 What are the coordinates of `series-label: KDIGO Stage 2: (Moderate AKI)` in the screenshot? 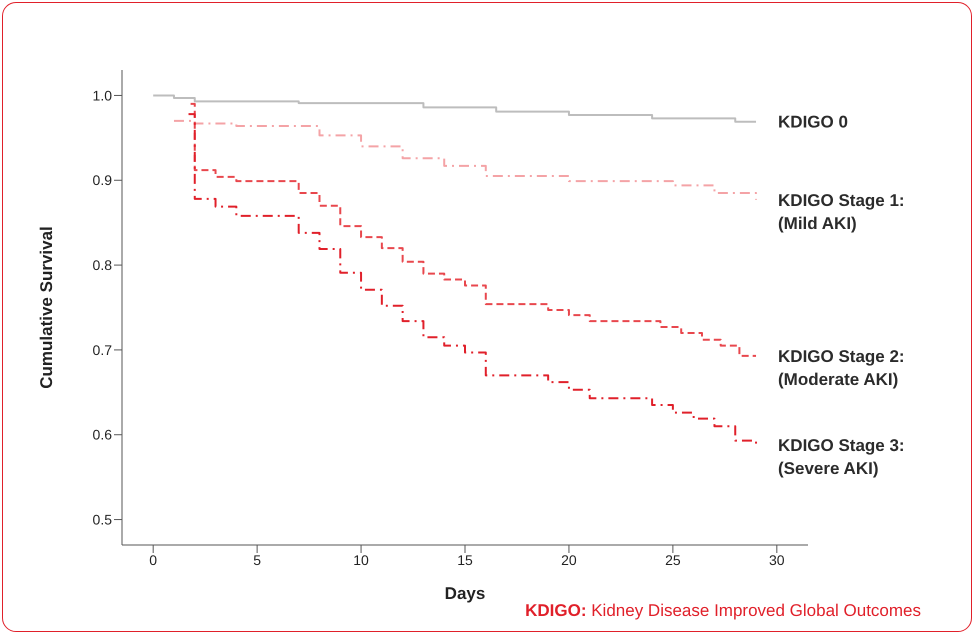 It's located at (841, 367).